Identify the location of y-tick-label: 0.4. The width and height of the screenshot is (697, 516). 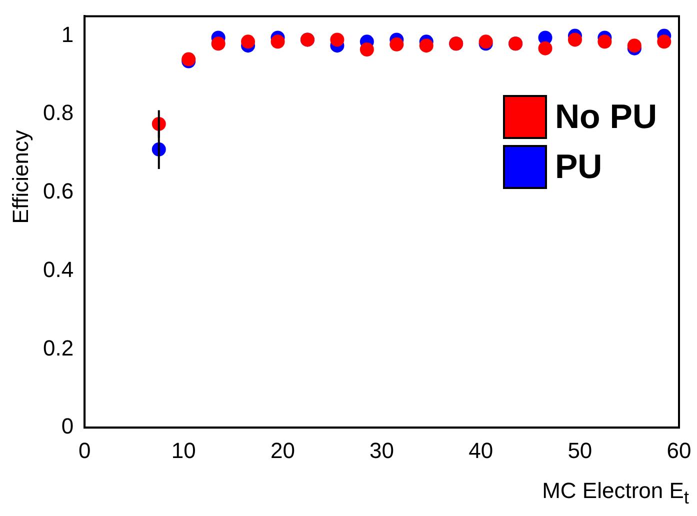
(58, 269).